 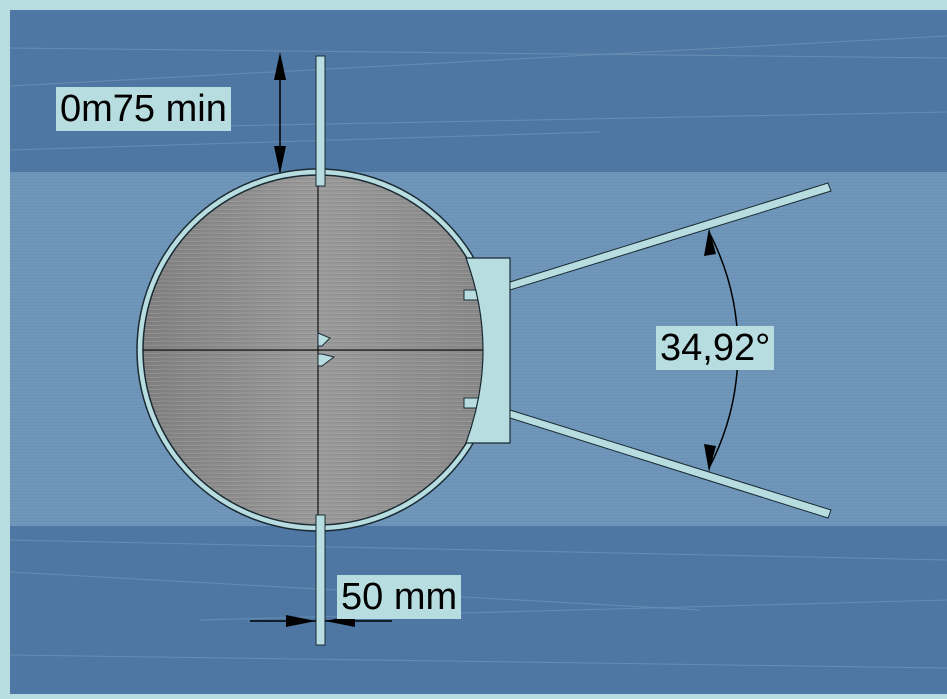 What do you see at coordinates (280, 113) in the screenshot?
I see `clearance-dimension` at bounding box center [280, 113].